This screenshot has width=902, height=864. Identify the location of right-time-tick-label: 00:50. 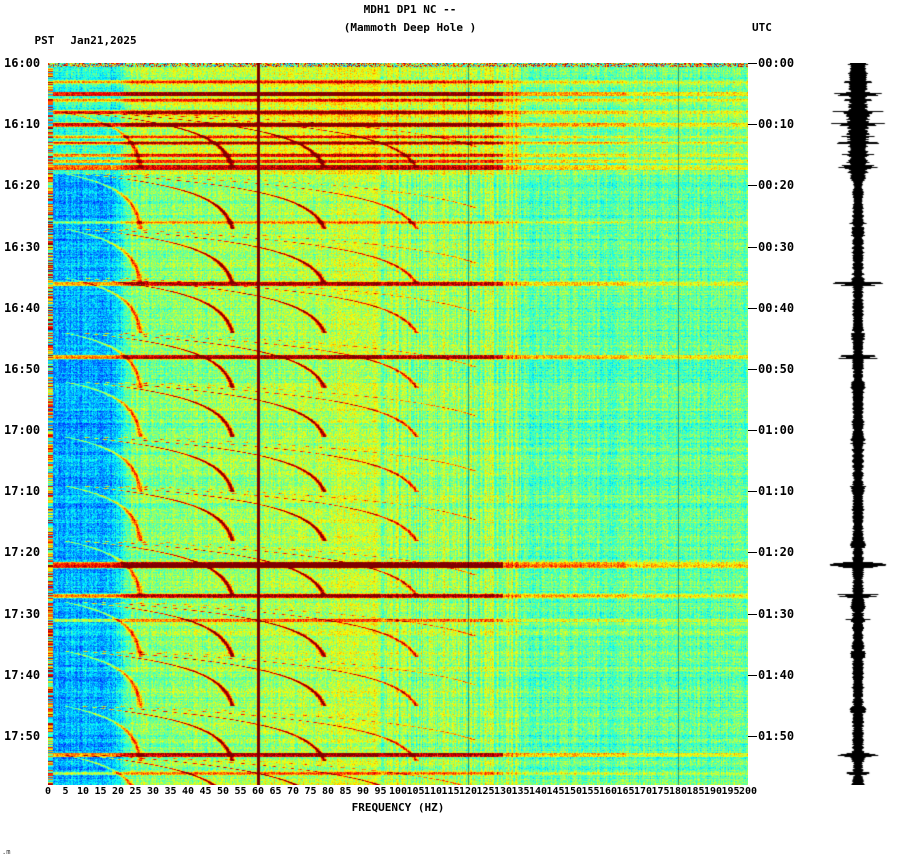
(776, 368).